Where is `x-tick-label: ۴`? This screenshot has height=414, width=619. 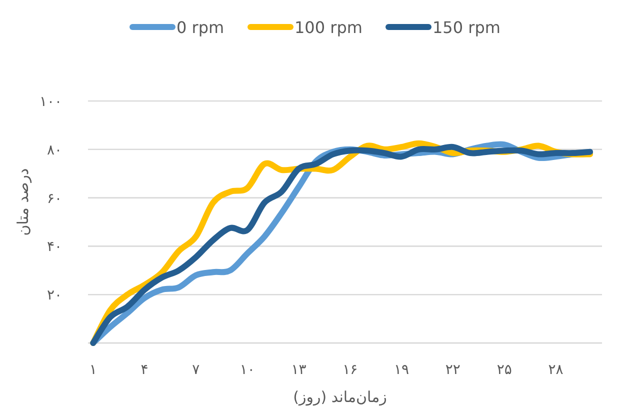
x-tick-label: ۴ is located at coordinates (144, 370).